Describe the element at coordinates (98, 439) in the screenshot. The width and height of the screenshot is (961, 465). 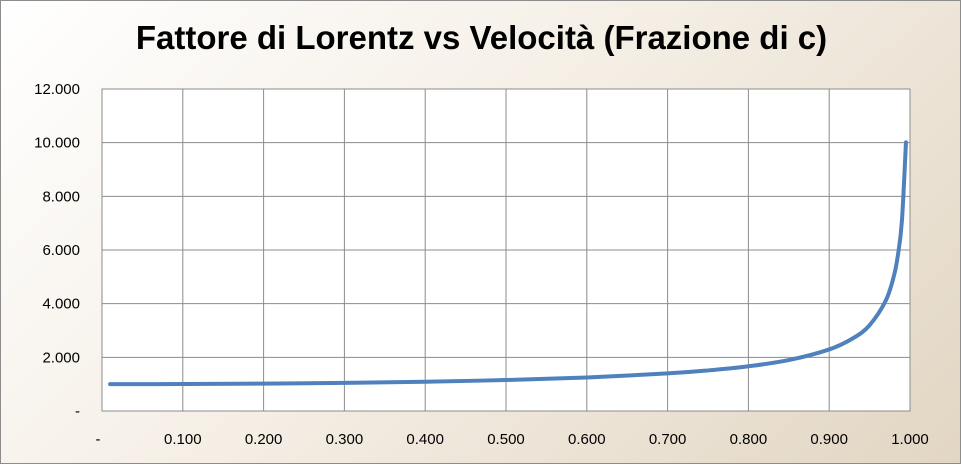
I see `x-tick-label: -` at that location.